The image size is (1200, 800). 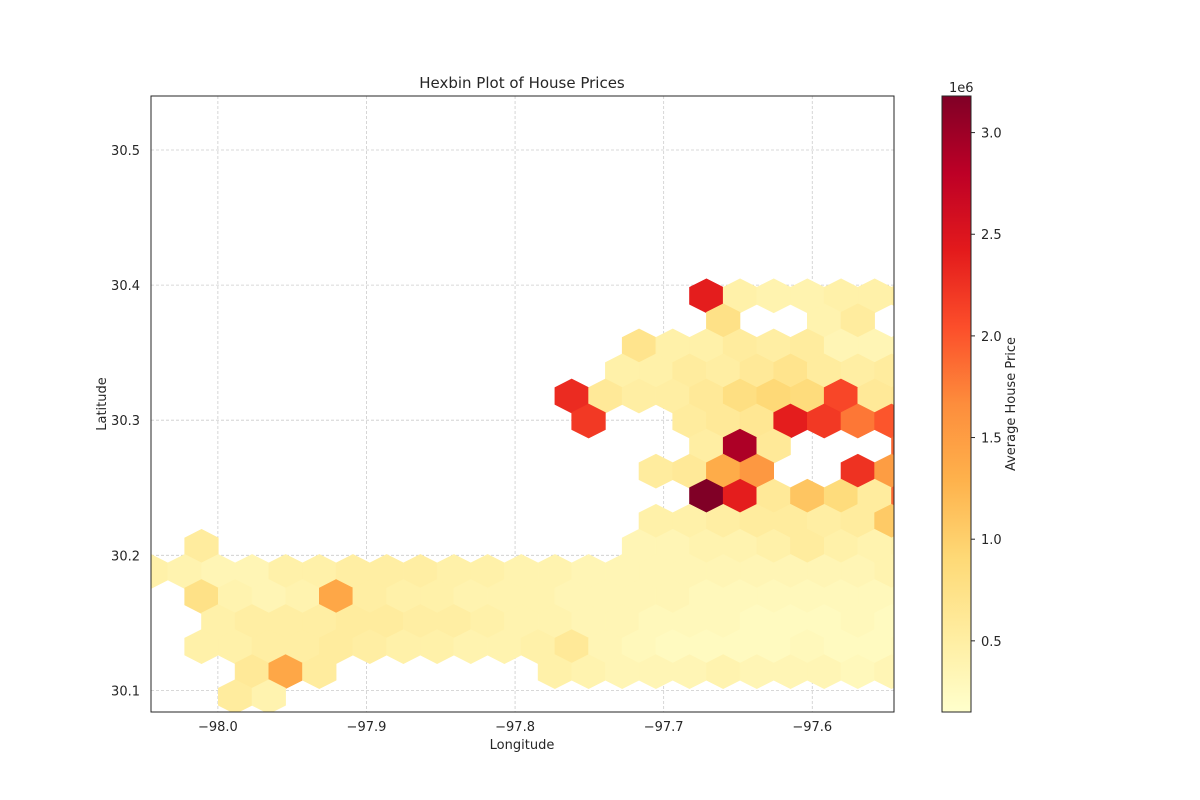 What do you see at coordinates (991, 235) in the screenshot?
I see `colorbar-tick-label: 2.5` at bounding box center [991, 235].